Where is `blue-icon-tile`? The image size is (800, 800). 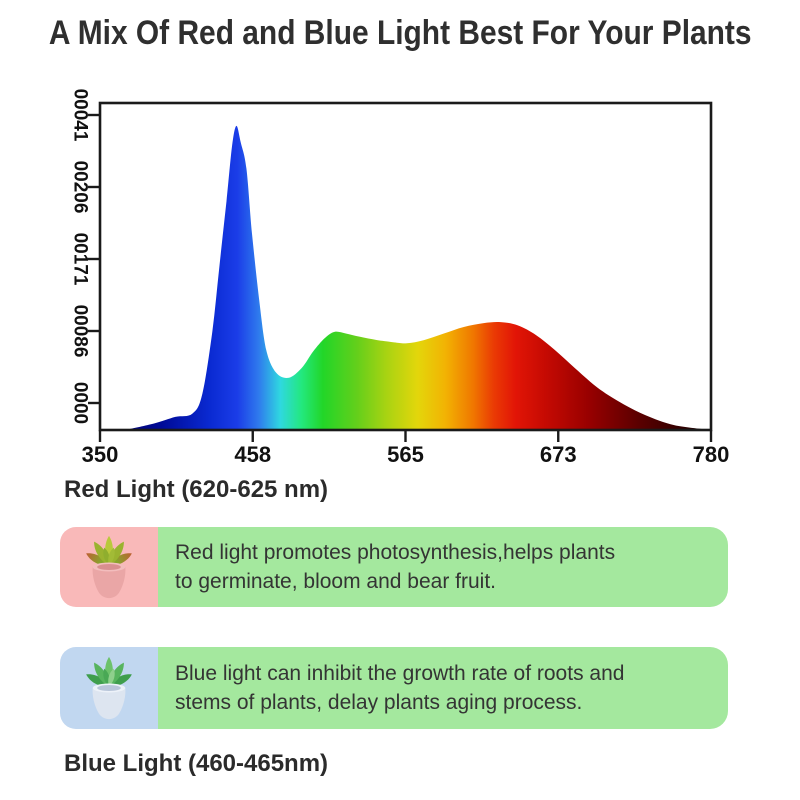 blue-icon-tile is located at coordinates (109, 688).